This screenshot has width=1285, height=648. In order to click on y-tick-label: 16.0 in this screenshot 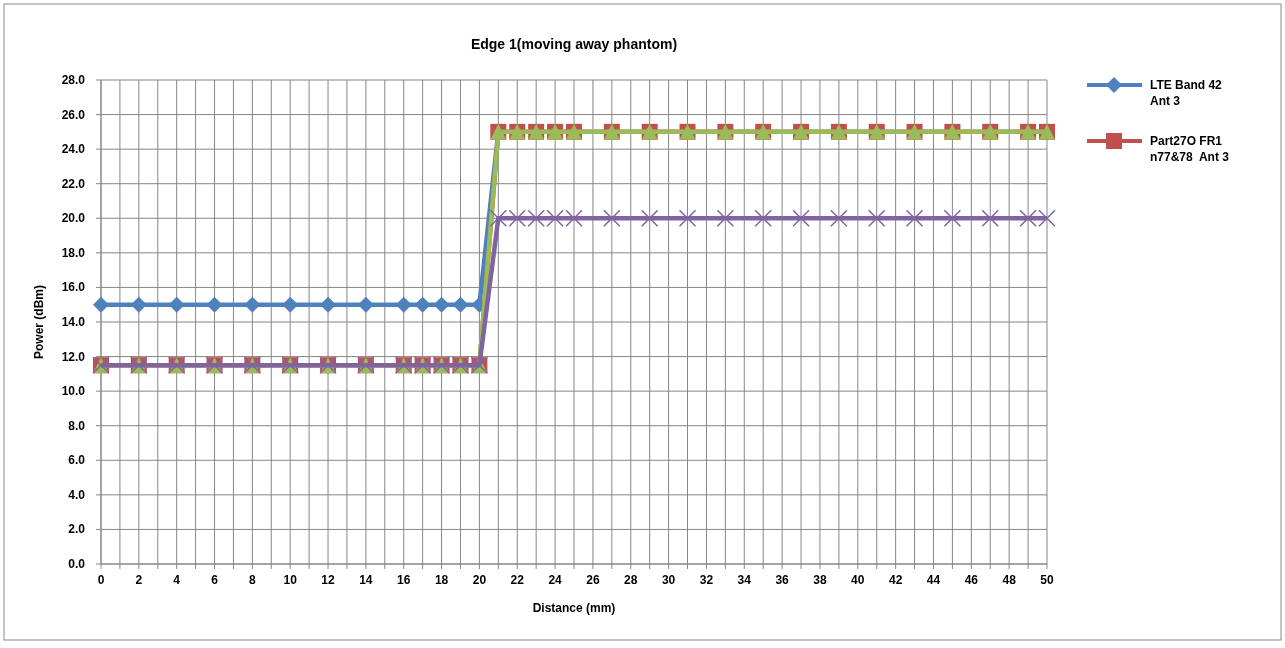, I will do `click(73, 287)`.